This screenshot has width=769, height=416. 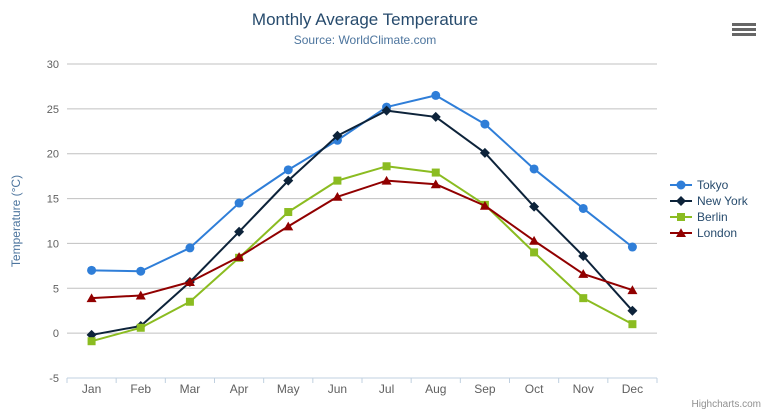 I want to click on legend-item-new-york: New York, so click(x=709, y=201).